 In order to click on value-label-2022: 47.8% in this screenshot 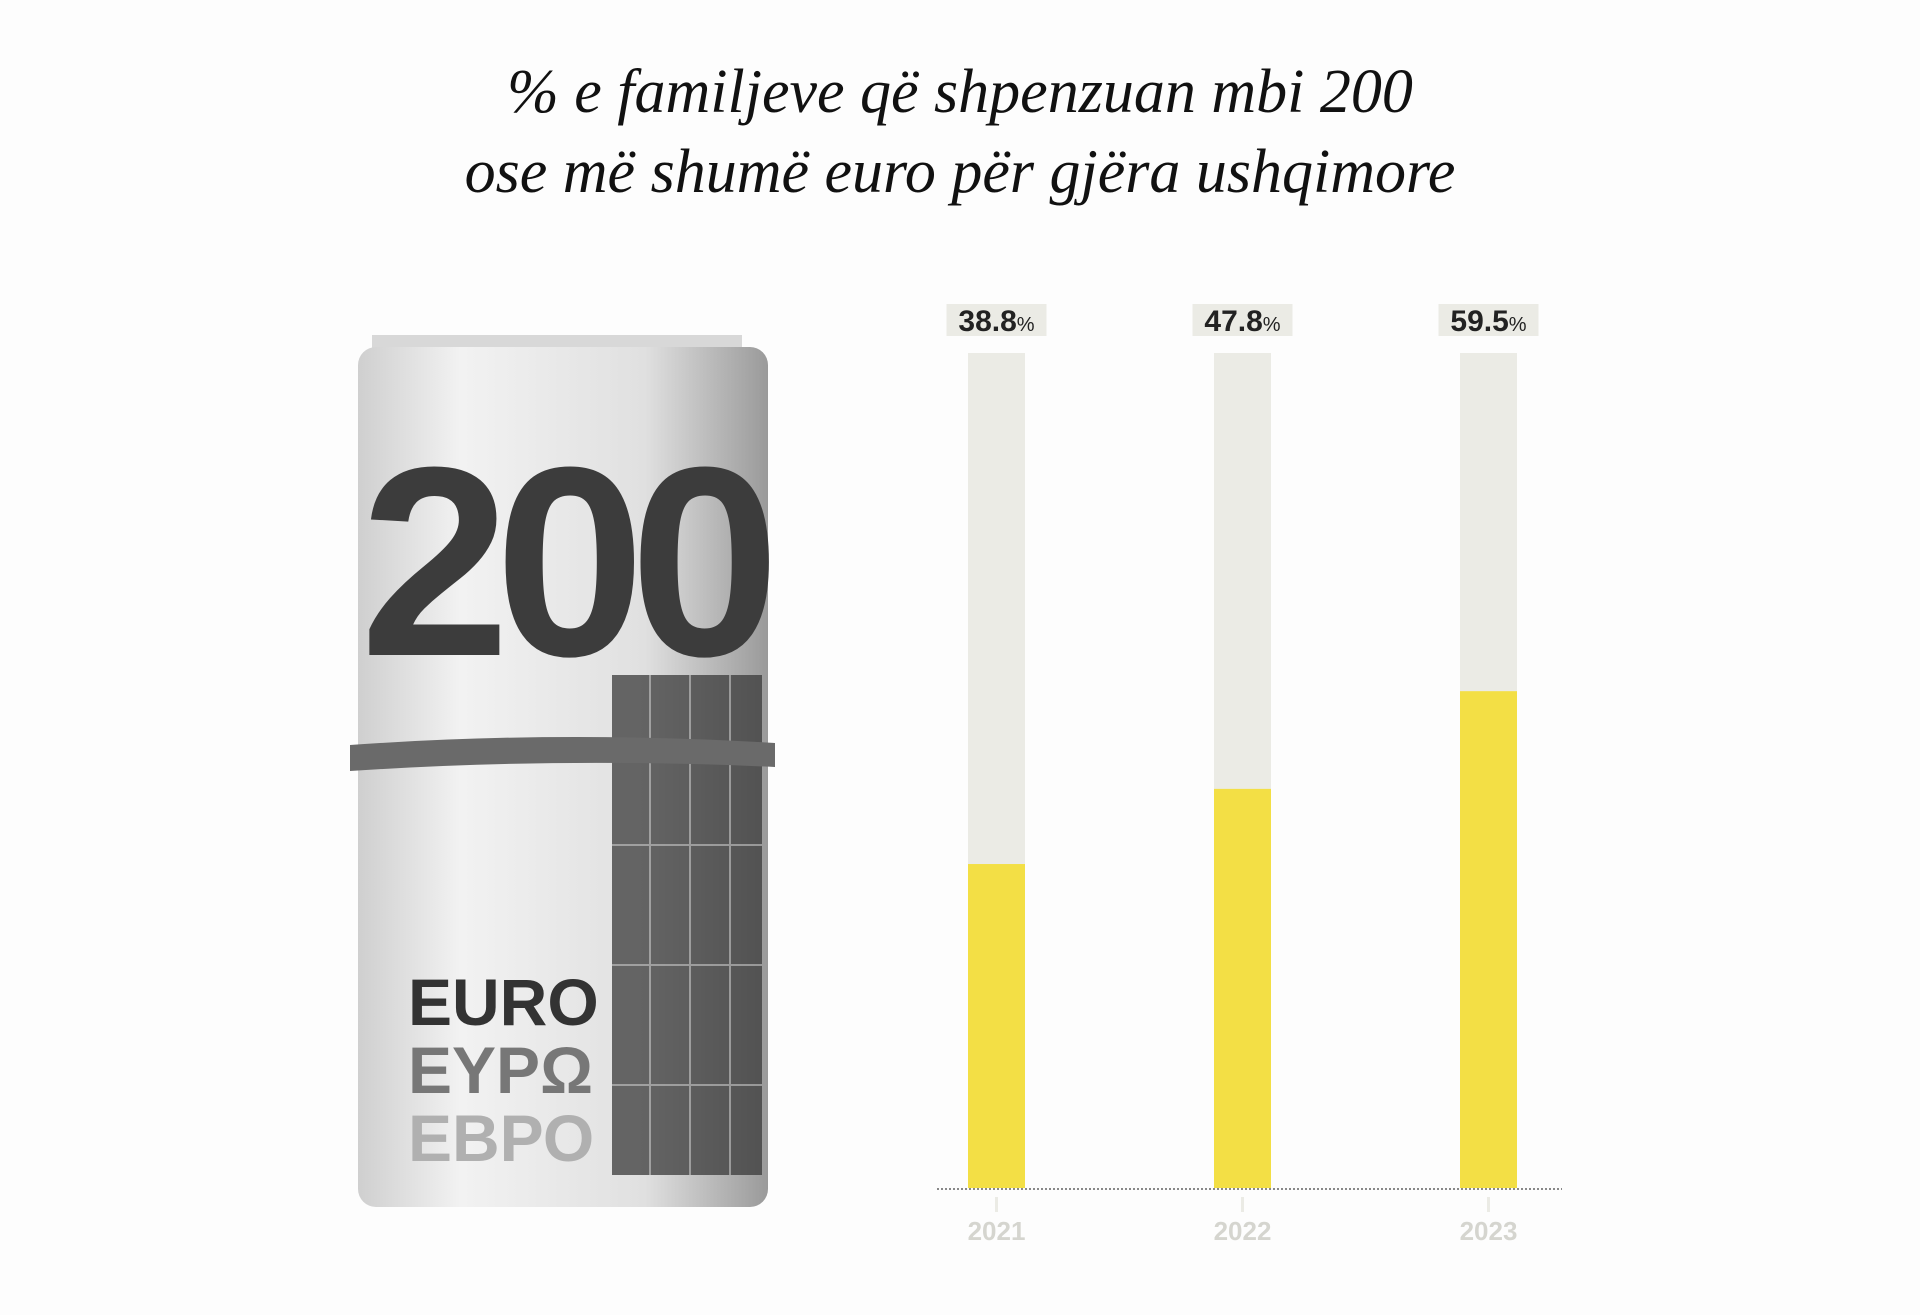, I will do `click(1242, 321)`.